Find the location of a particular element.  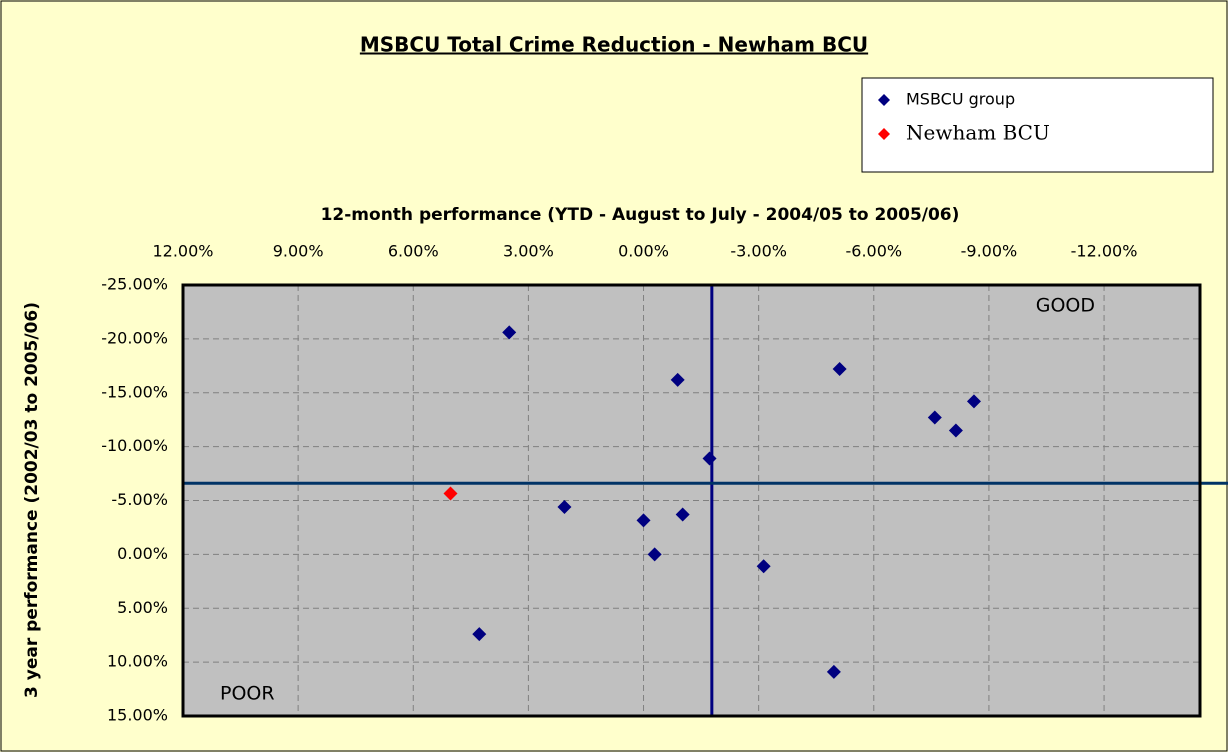

y-tick-label: 15.00% is located at coordinates (137, 715).